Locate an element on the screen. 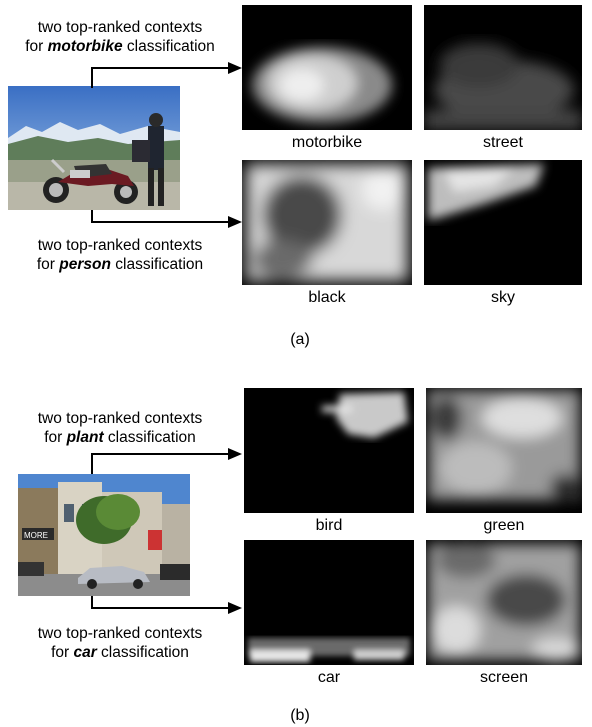 Image resolution: width=592 pixels, height=727 pixels. photo-motorbike-person is located at coordinates (94, 148).